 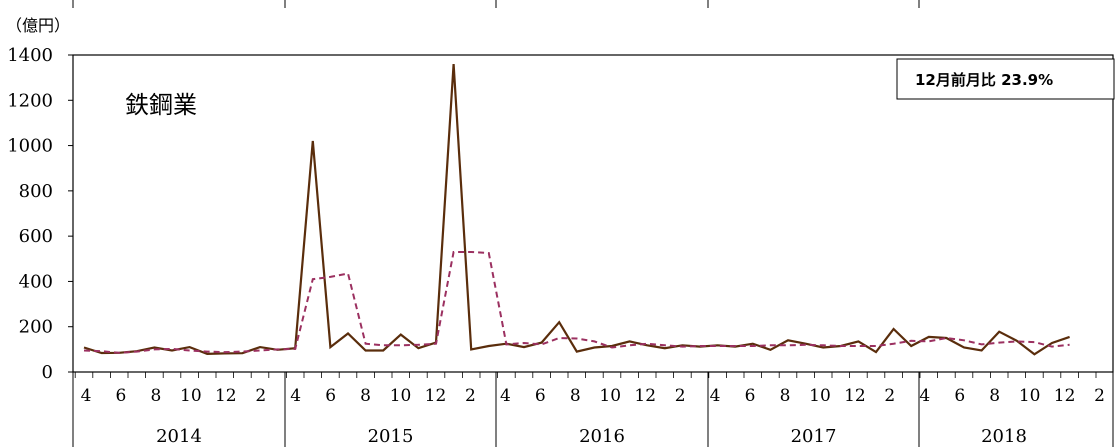 What do you see at coordinates (179, 436) in the screenshot?
I see `year-label: 2014` at bounding box center [179, 436].